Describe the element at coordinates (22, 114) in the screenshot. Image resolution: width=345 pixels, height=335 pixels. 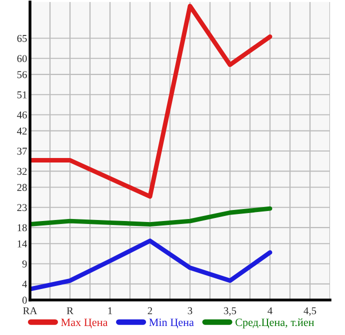
I see `y-tick-label: 46` at that location.